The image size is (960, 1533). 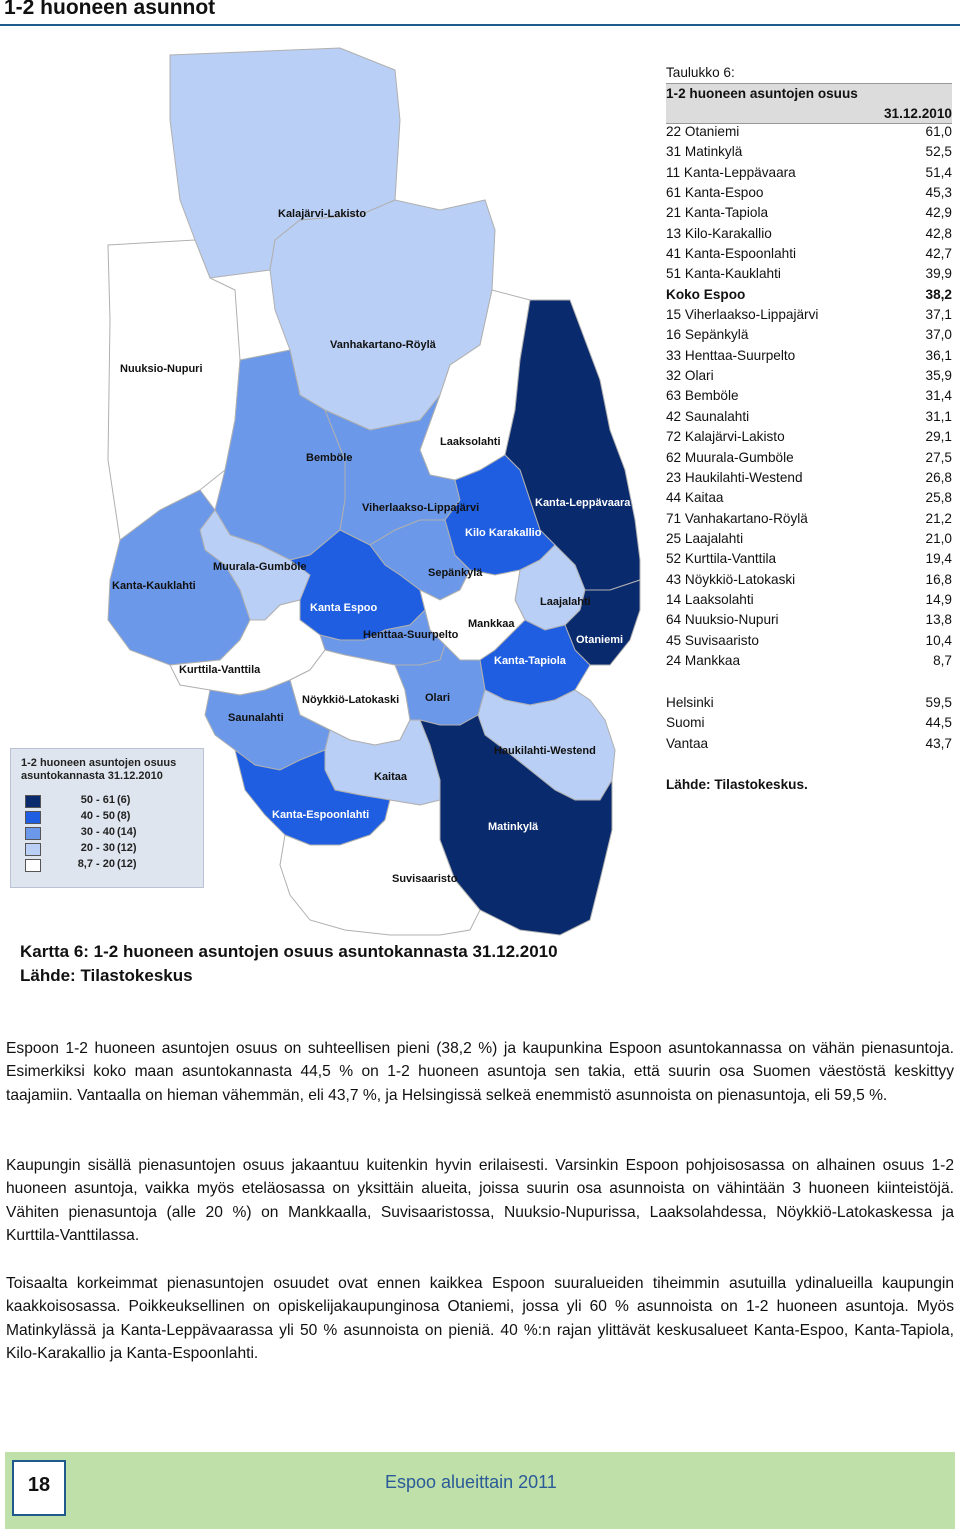 What do you see at coordinates (938, 193) in the screenshot?
I see `row-value: 45,3` at bounding box center [938, 193].